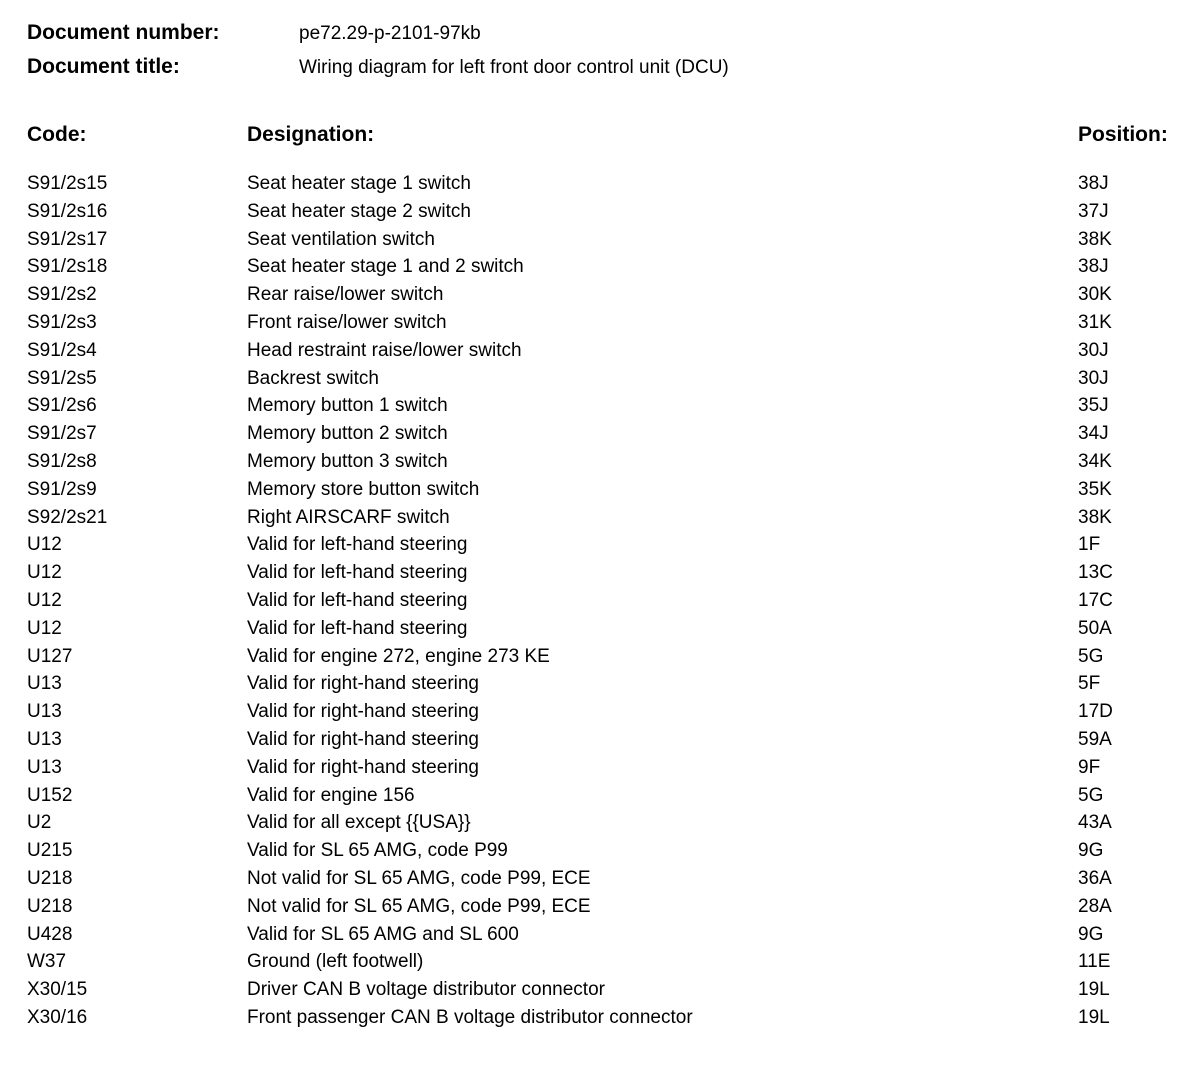 This screenshot has height=1072, width=1198. Describe the element at coordinates (331, 795) in the screenshot. I see `row-designation: Valid for engine 156` at that location.